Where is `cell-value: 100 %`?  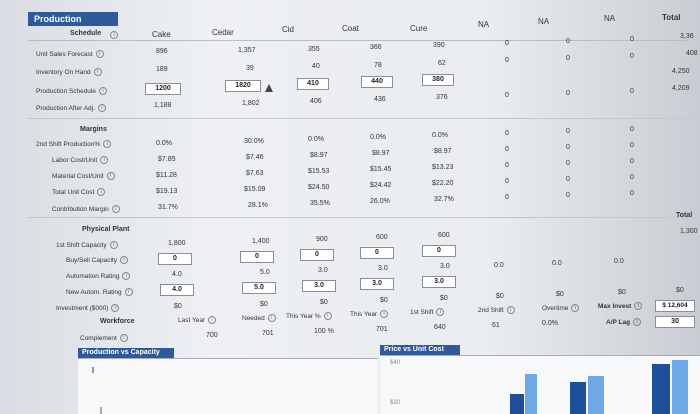 cell-value: 100 % is located at coordinates (324, 331).